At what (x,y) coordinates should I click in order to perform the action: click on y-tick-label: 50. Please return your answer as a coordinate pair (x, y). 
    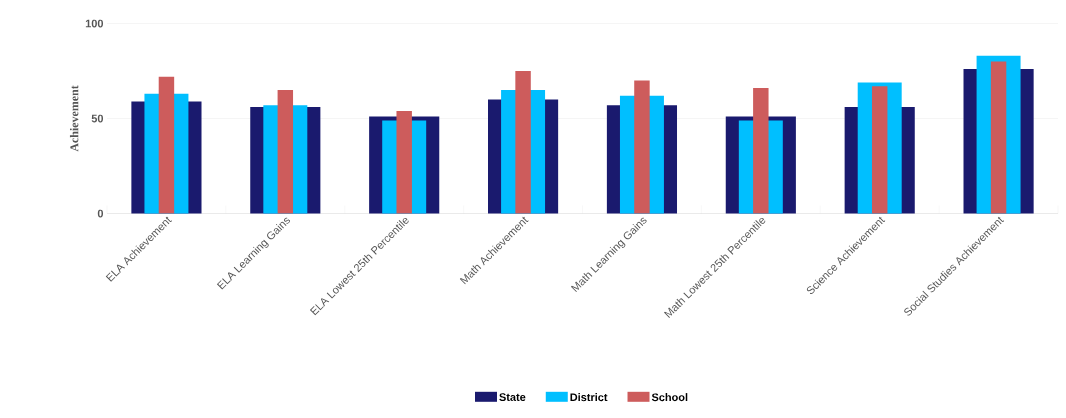
    Looking at the image, I should click on (97, 118).